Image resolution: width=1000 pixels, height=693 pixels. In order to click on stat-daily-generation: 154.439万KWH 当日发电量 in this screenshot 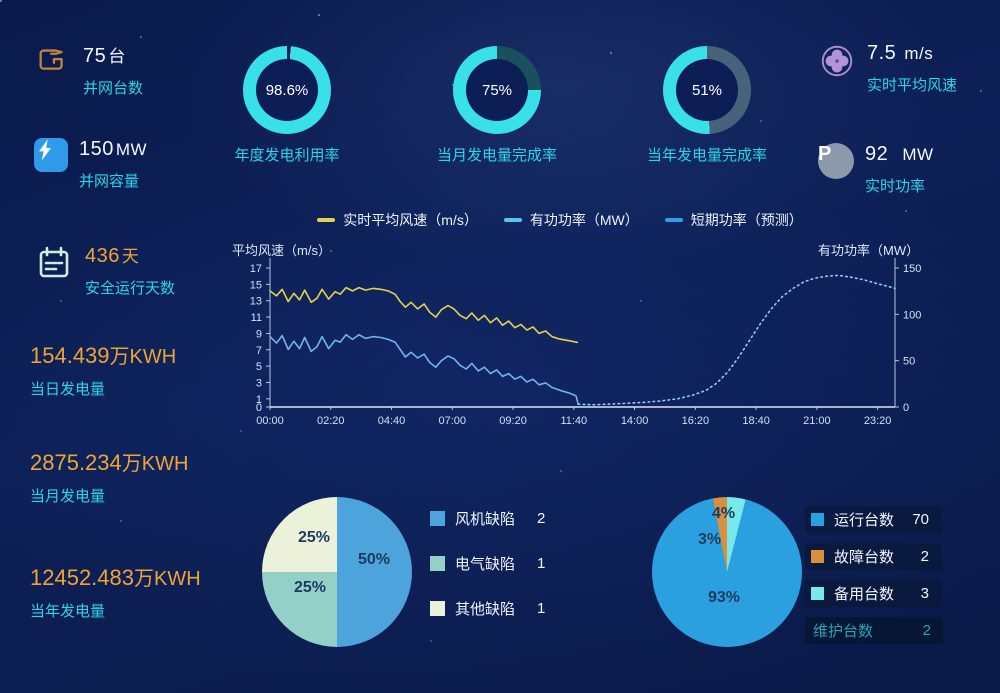, I will do `click(103, 369)`.